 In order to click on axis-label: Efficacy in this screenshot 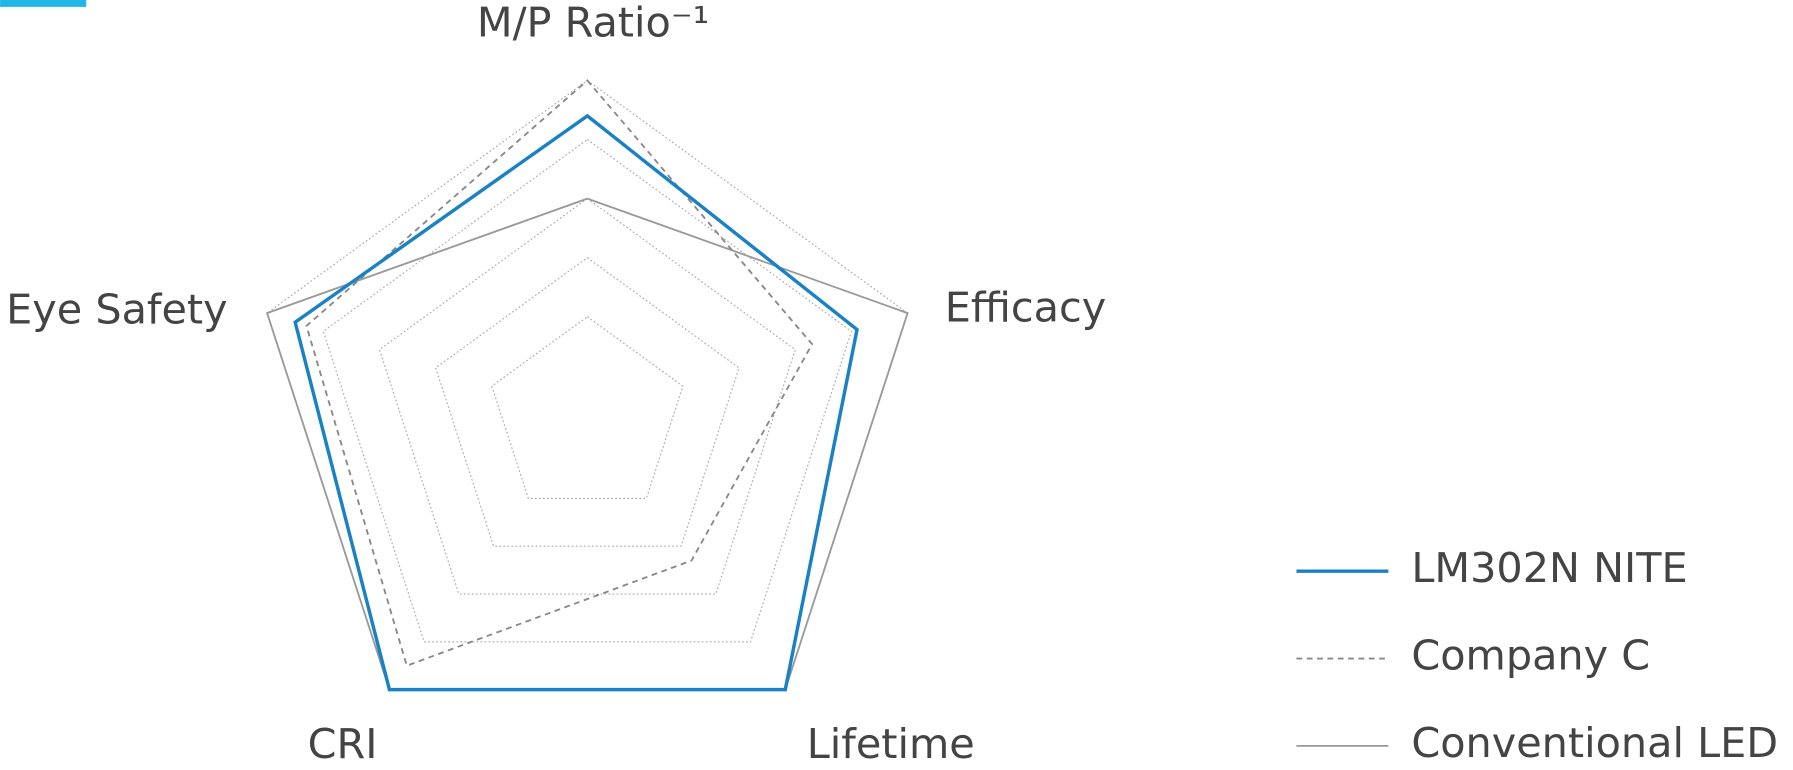, I will do `click(1025, 307)`.